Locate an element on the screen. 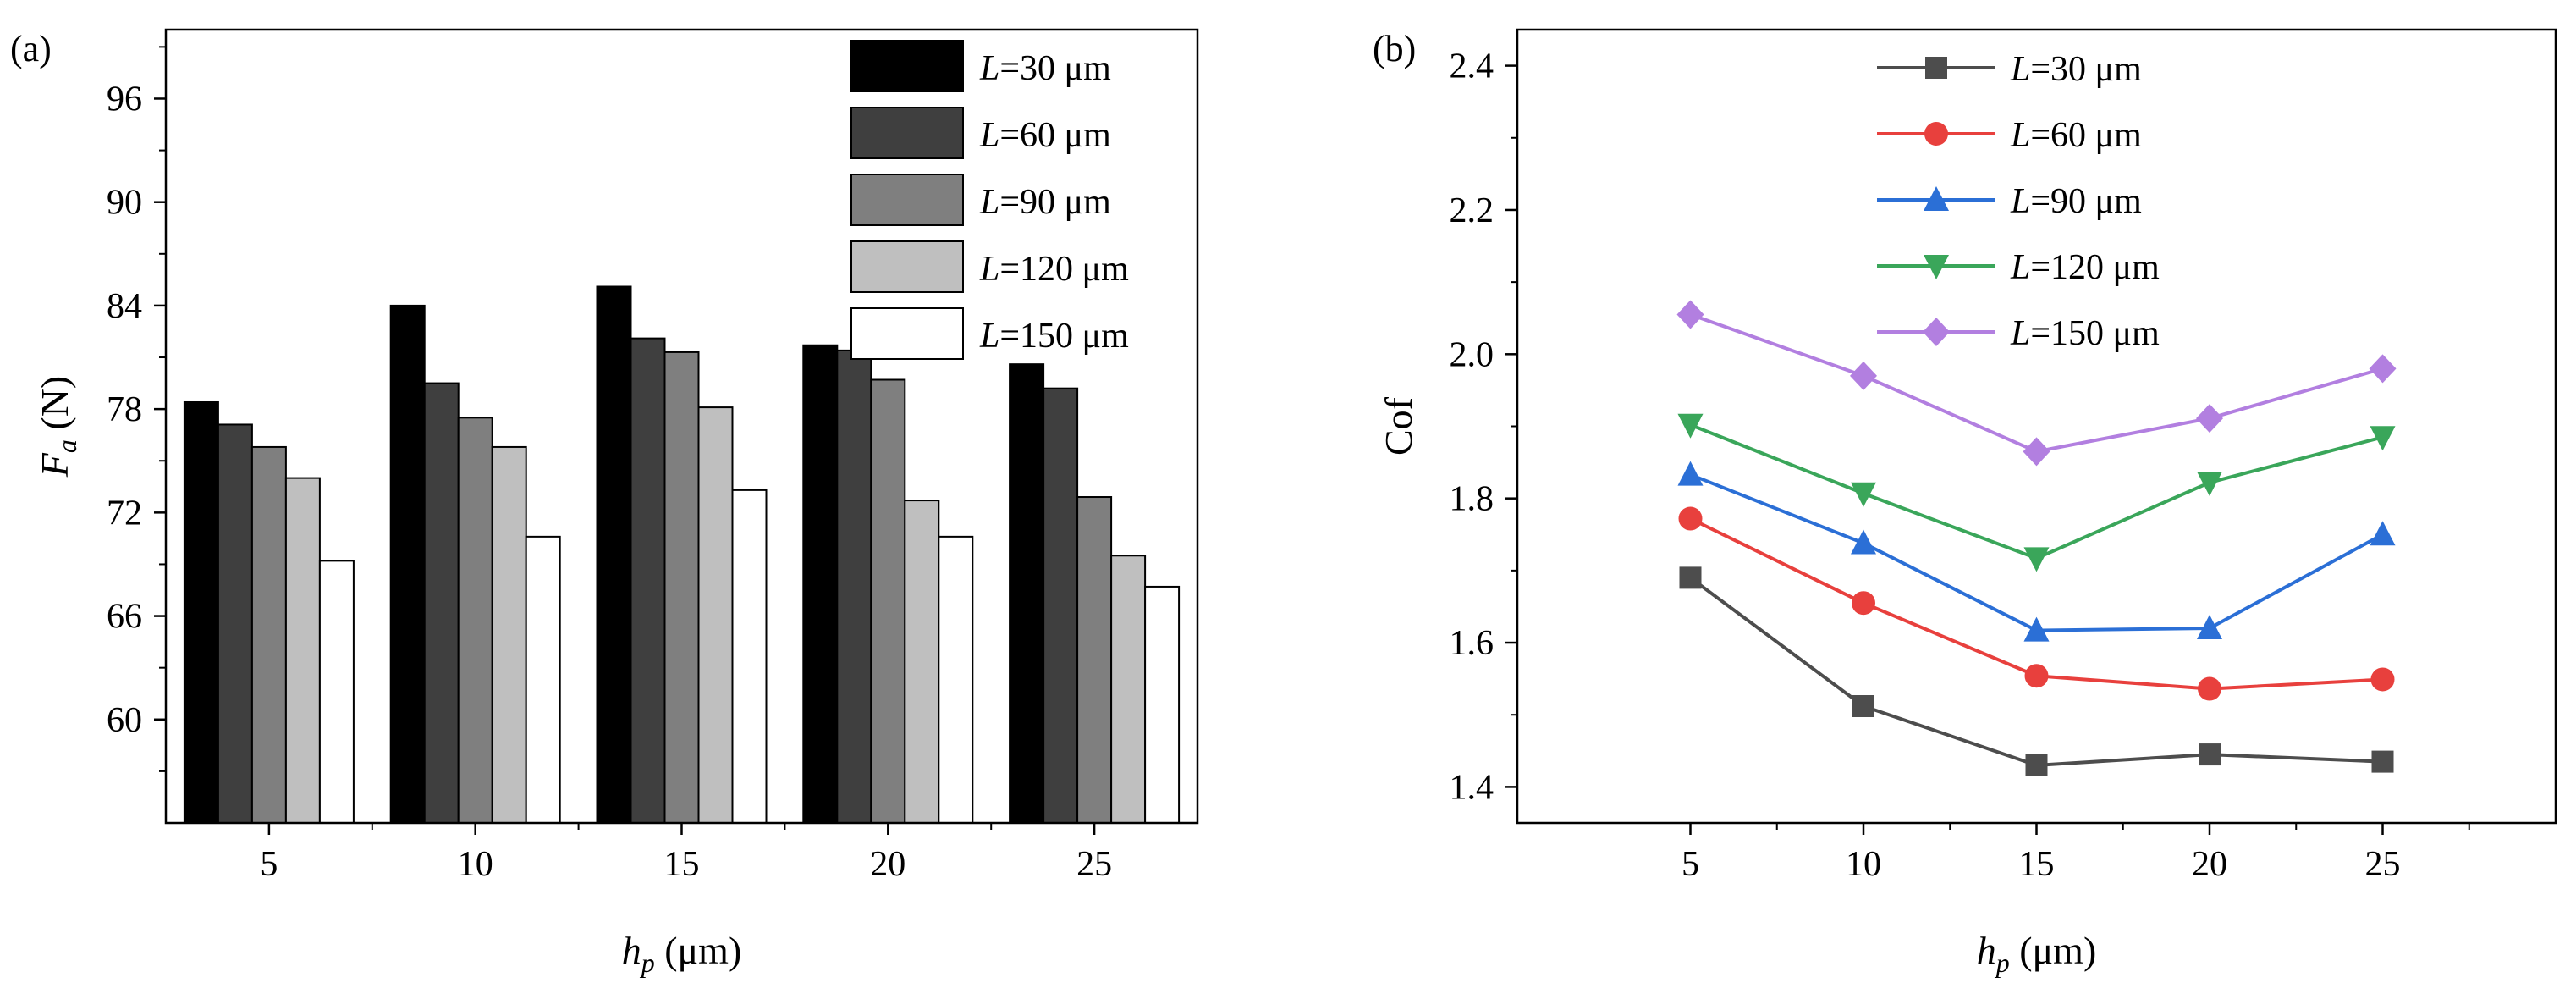  y-tick-label: 1.8 is located at coordinates (1472, 499).